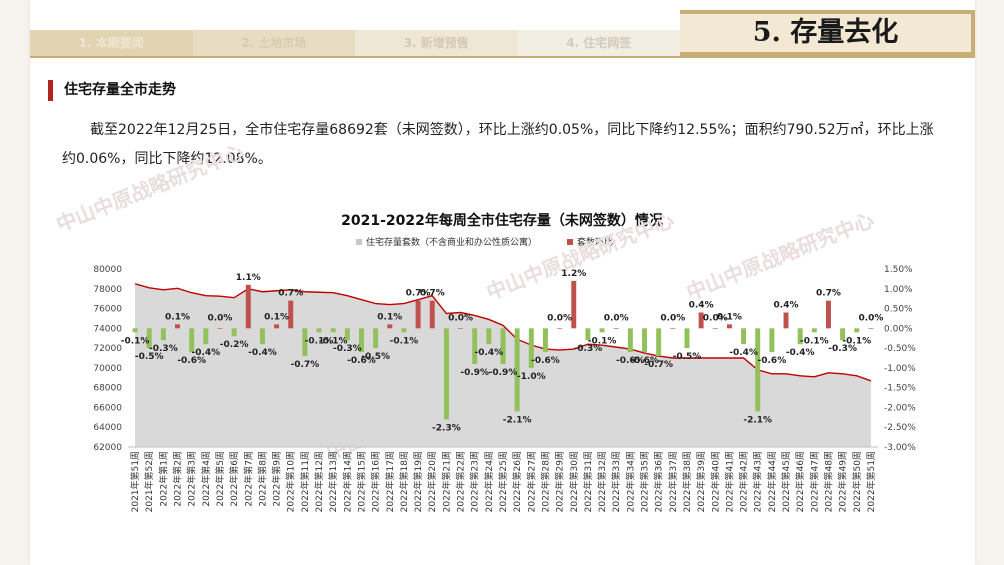 This screenshot has height=565, width=1004. I want to click on tab-residential-sales: 4. 住宅网签, so click(598, 43).